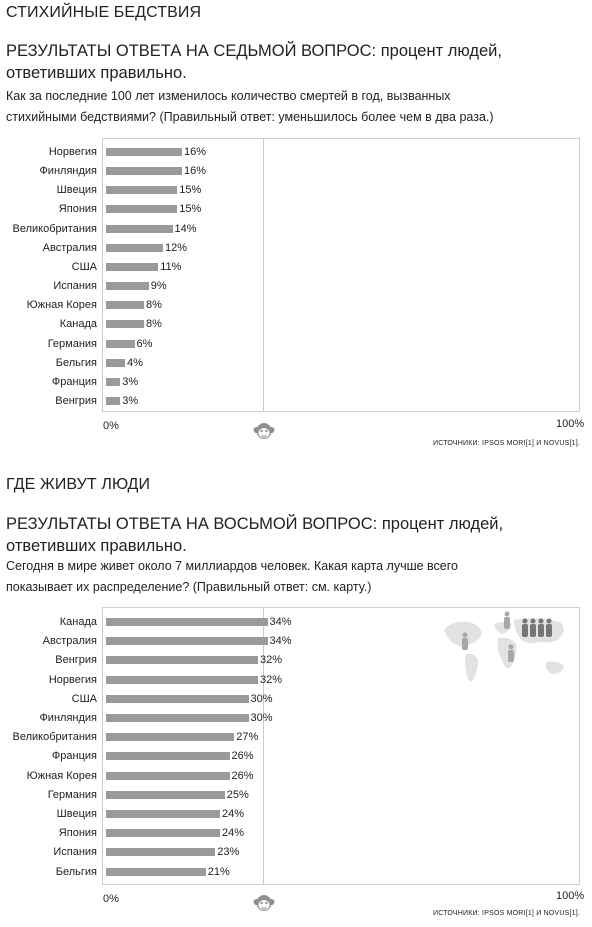 The image size is (592, 927). I want to click on bar-row: Германия 25%, so click(296, 795).